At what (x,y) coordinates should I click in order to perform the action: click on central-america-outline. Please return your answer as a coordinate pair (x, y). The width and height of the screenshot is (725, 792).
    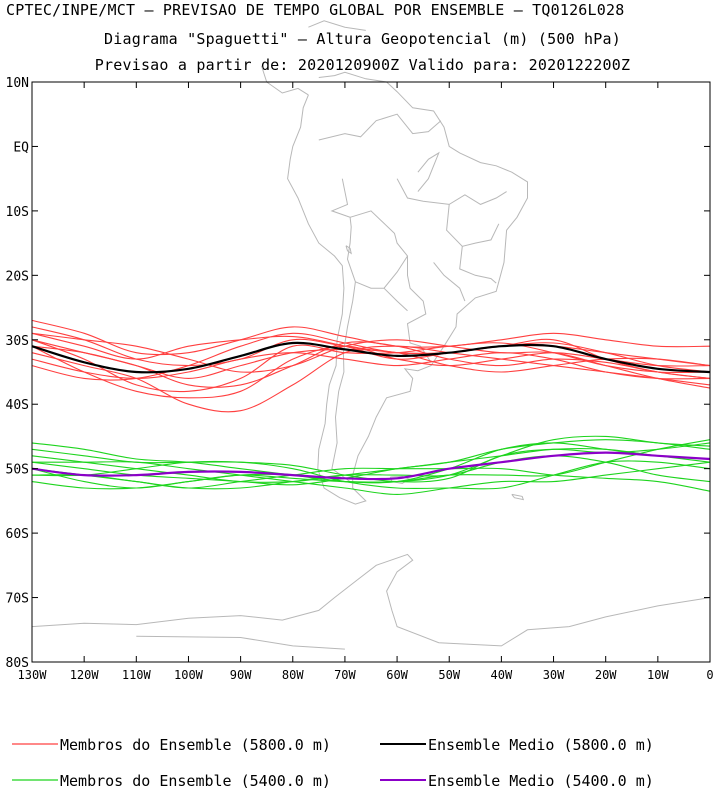
    Looking at the image, I should click on (285, 80).